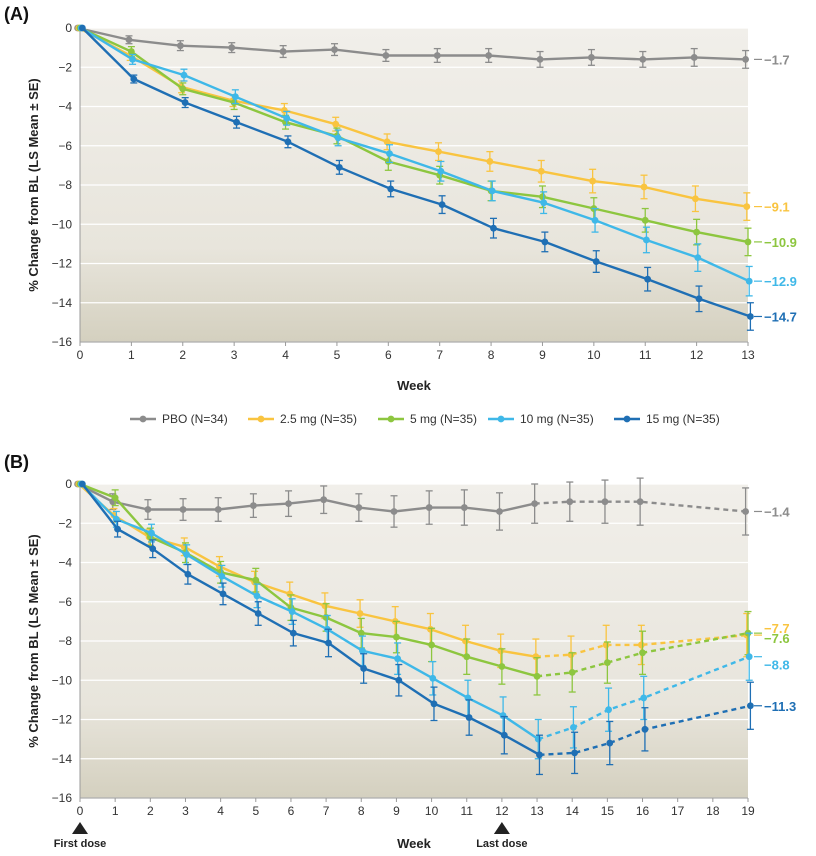  Describe the element at coordinates (780, 706) in the screenshot. I see `end-label: −11.3` at that location.